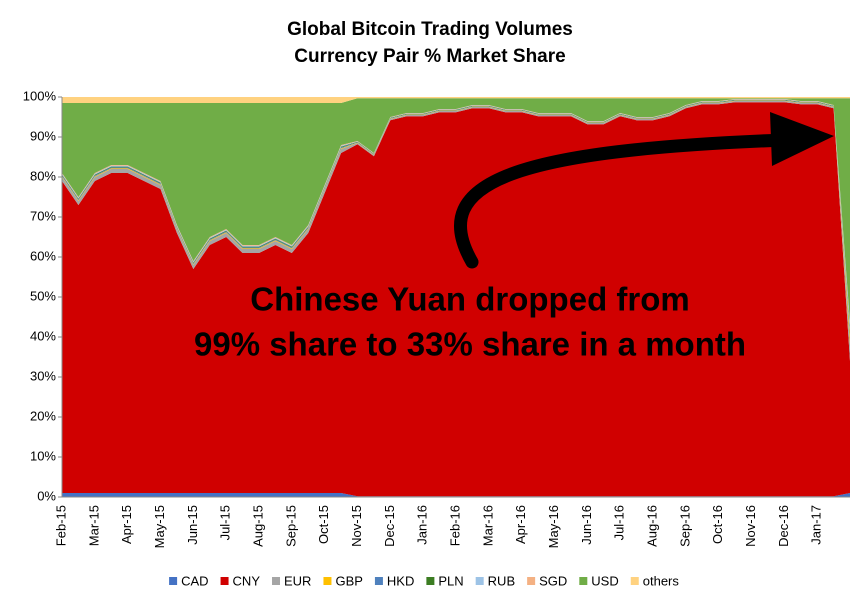 This screenshot has width=861, height=594. Describe the element at coordinates (684, 526) in the screenshot. I see `x-tick-label: Sep-16` at that location.